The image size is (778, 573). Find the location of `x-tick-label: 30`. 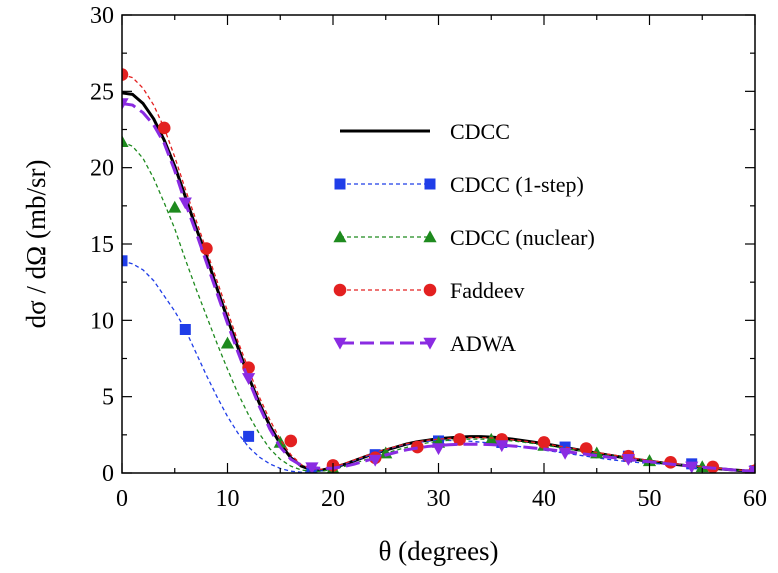

x-tick-label: 30 is located at coordinates (439, 499).